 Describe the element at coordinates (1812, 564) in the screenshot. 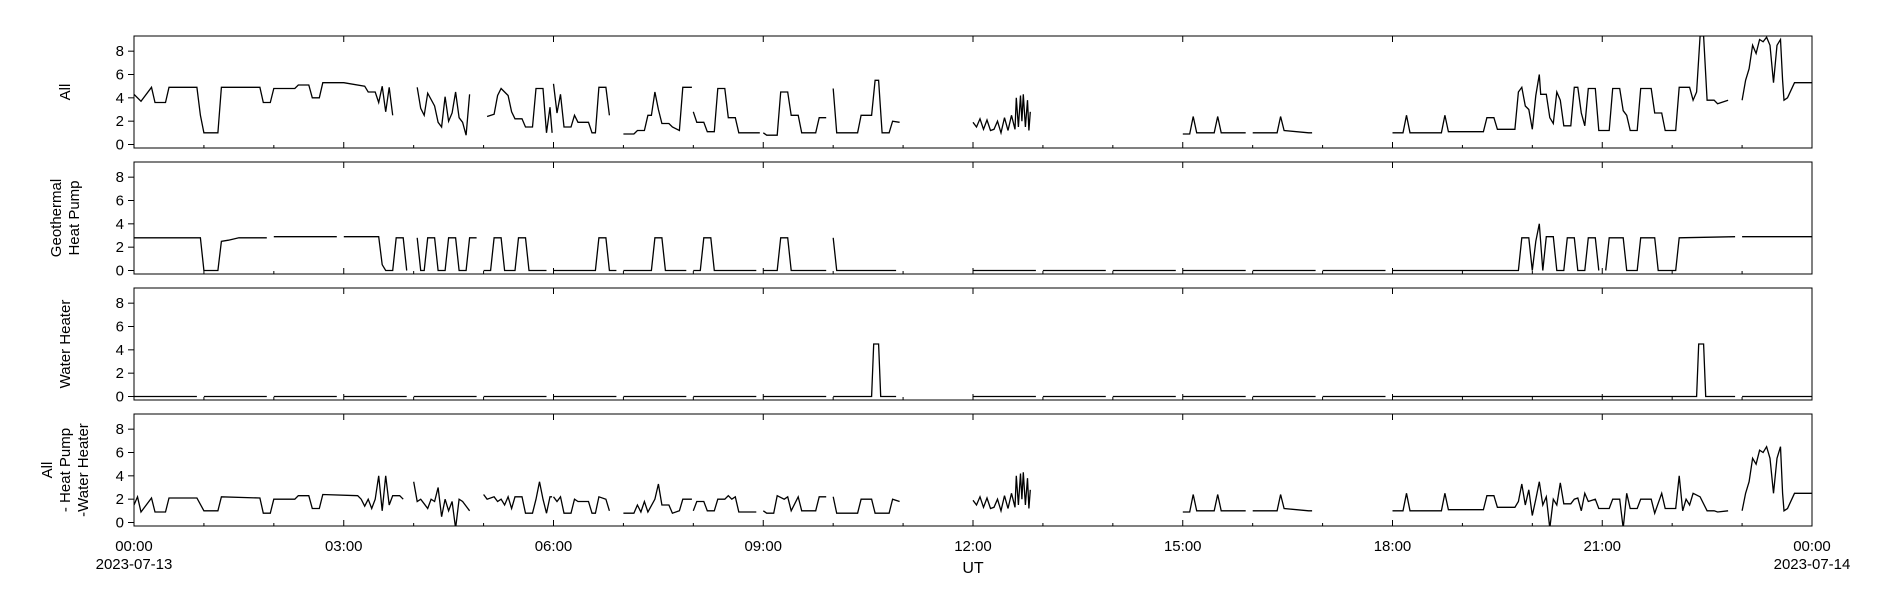

I see `x-date-label: 2023-07-14` at that location.